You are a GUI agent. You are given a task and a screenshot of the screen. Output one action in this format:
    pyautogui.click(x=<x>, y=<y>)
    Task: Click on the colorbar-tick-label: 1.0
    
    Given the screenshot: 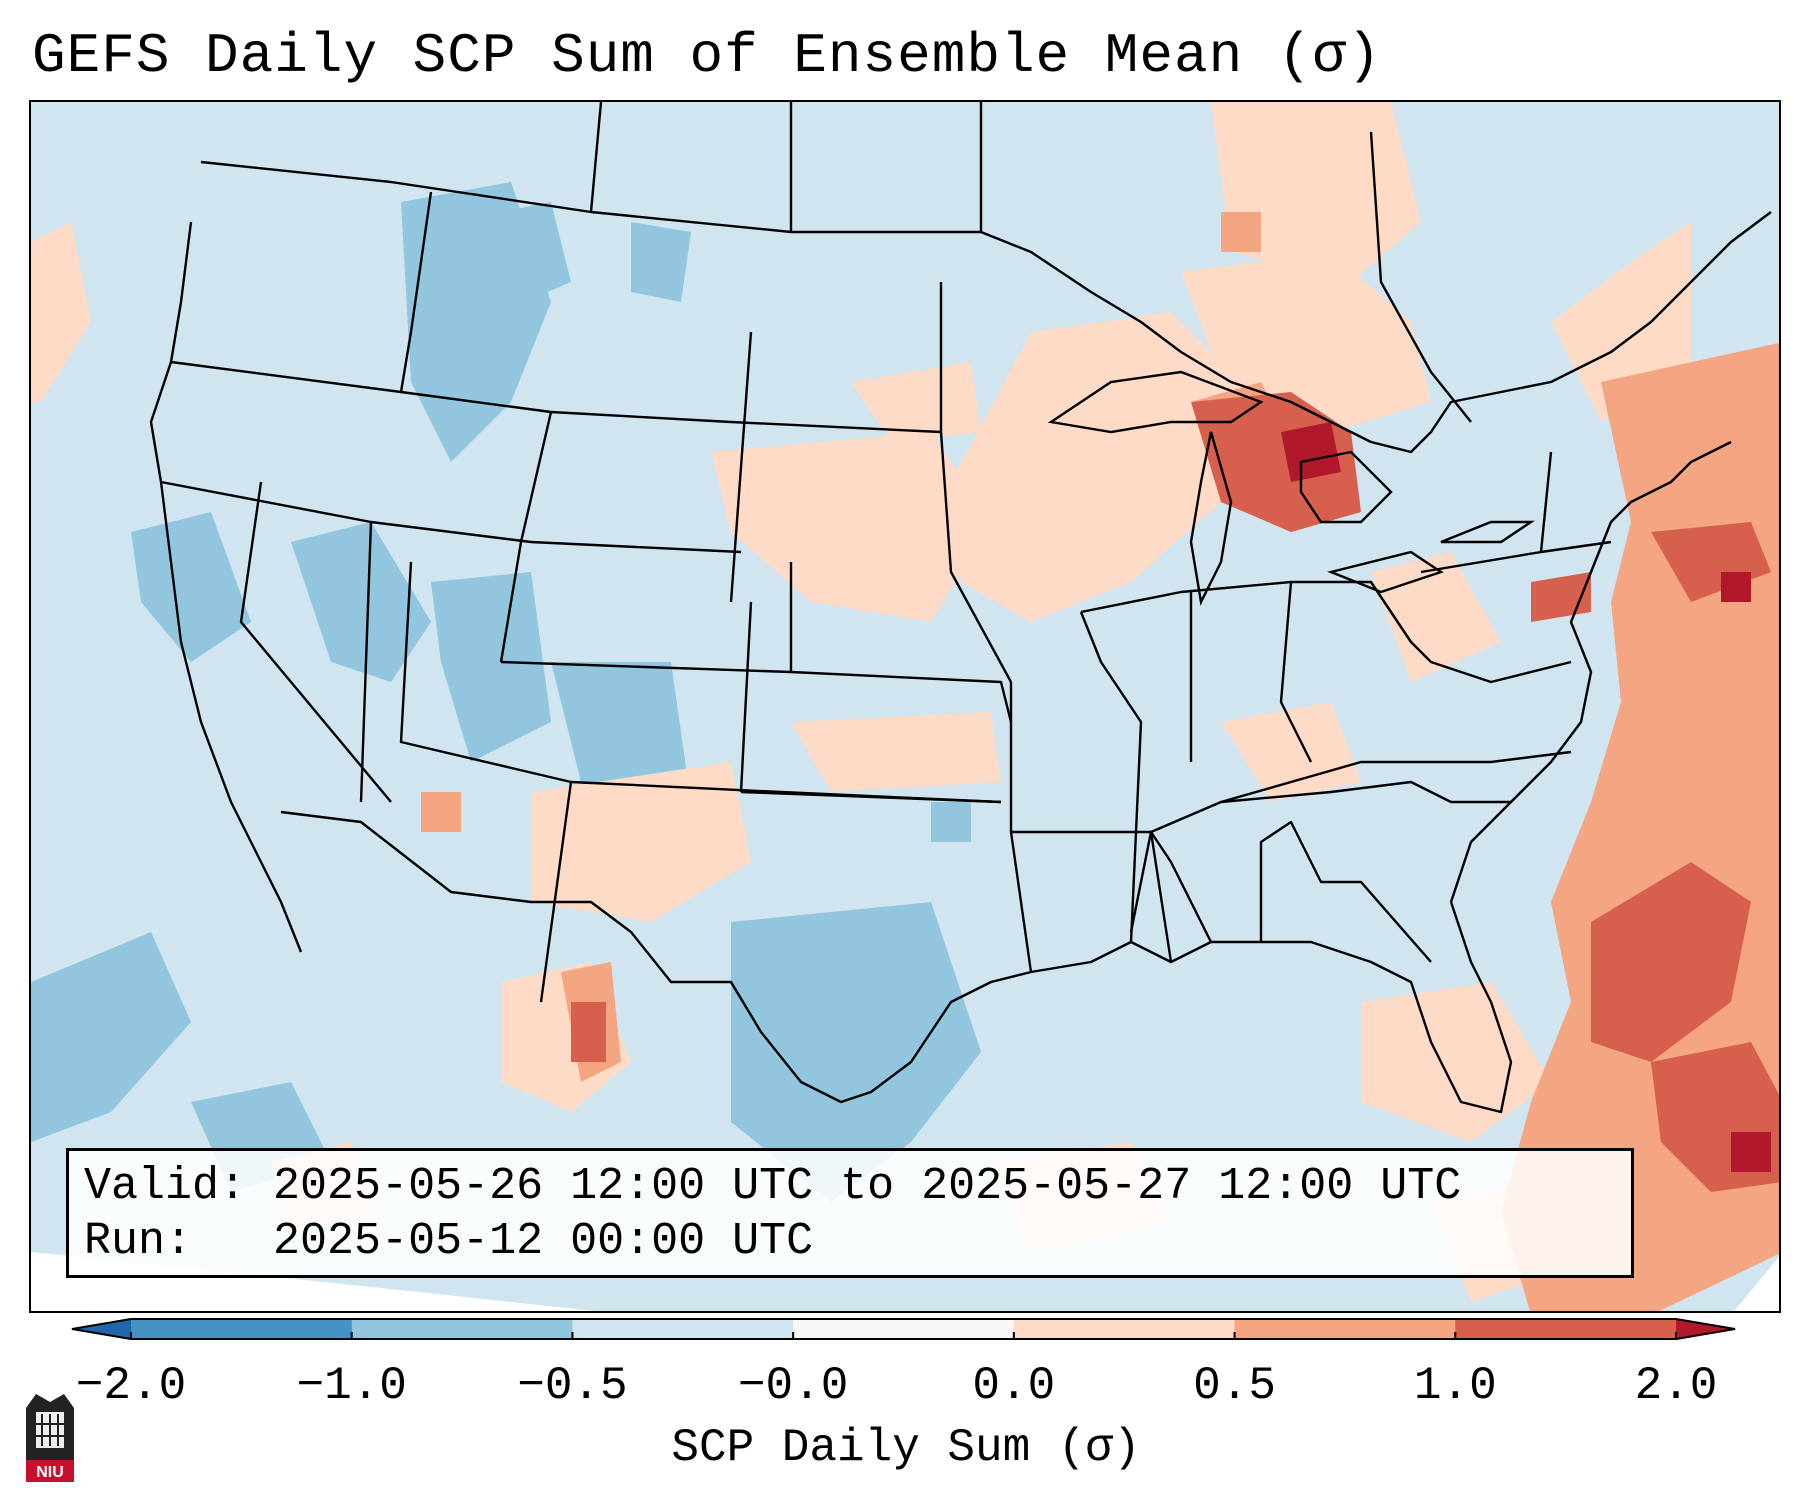 What is the action you would take?
    pyautogui.click(x=1455, y=1386)
    